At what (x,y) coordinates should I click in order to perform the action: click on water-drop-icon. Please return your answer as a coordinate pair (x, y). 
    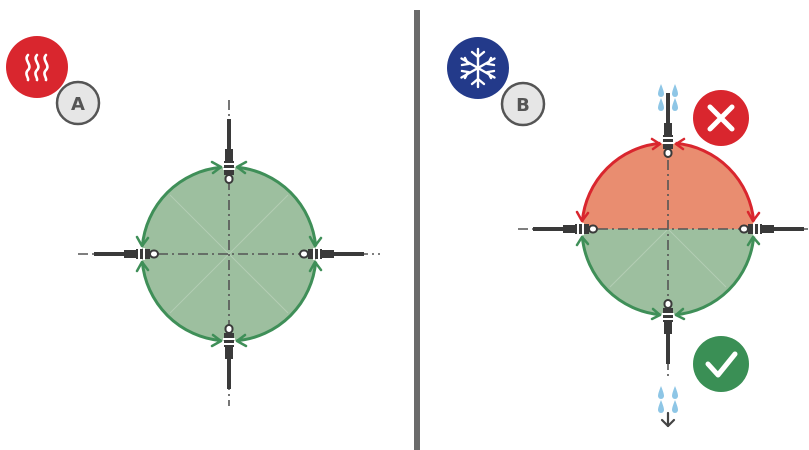
    Looking at the image, I should click on (668, 399).